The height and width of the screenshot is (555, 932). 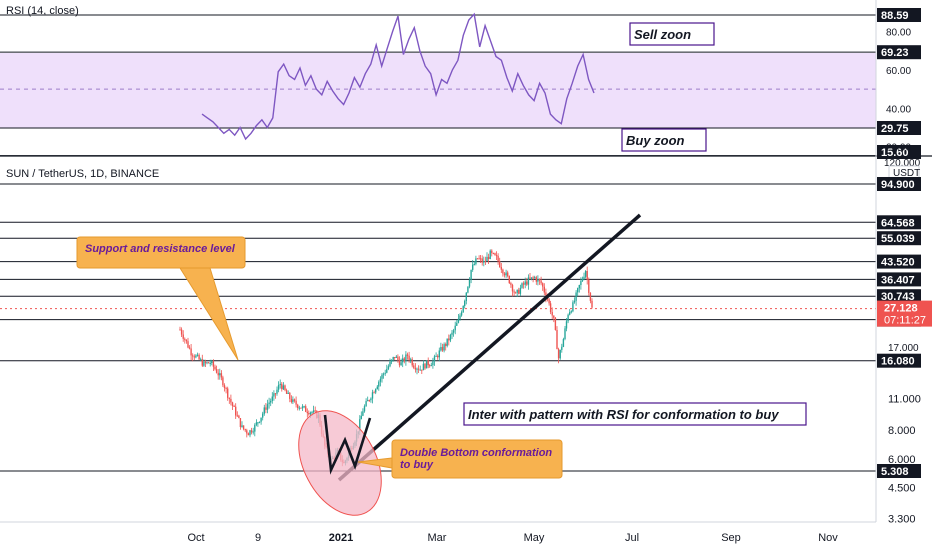 I want to click on svg-text: 64.568, so click(x=898, y=223).